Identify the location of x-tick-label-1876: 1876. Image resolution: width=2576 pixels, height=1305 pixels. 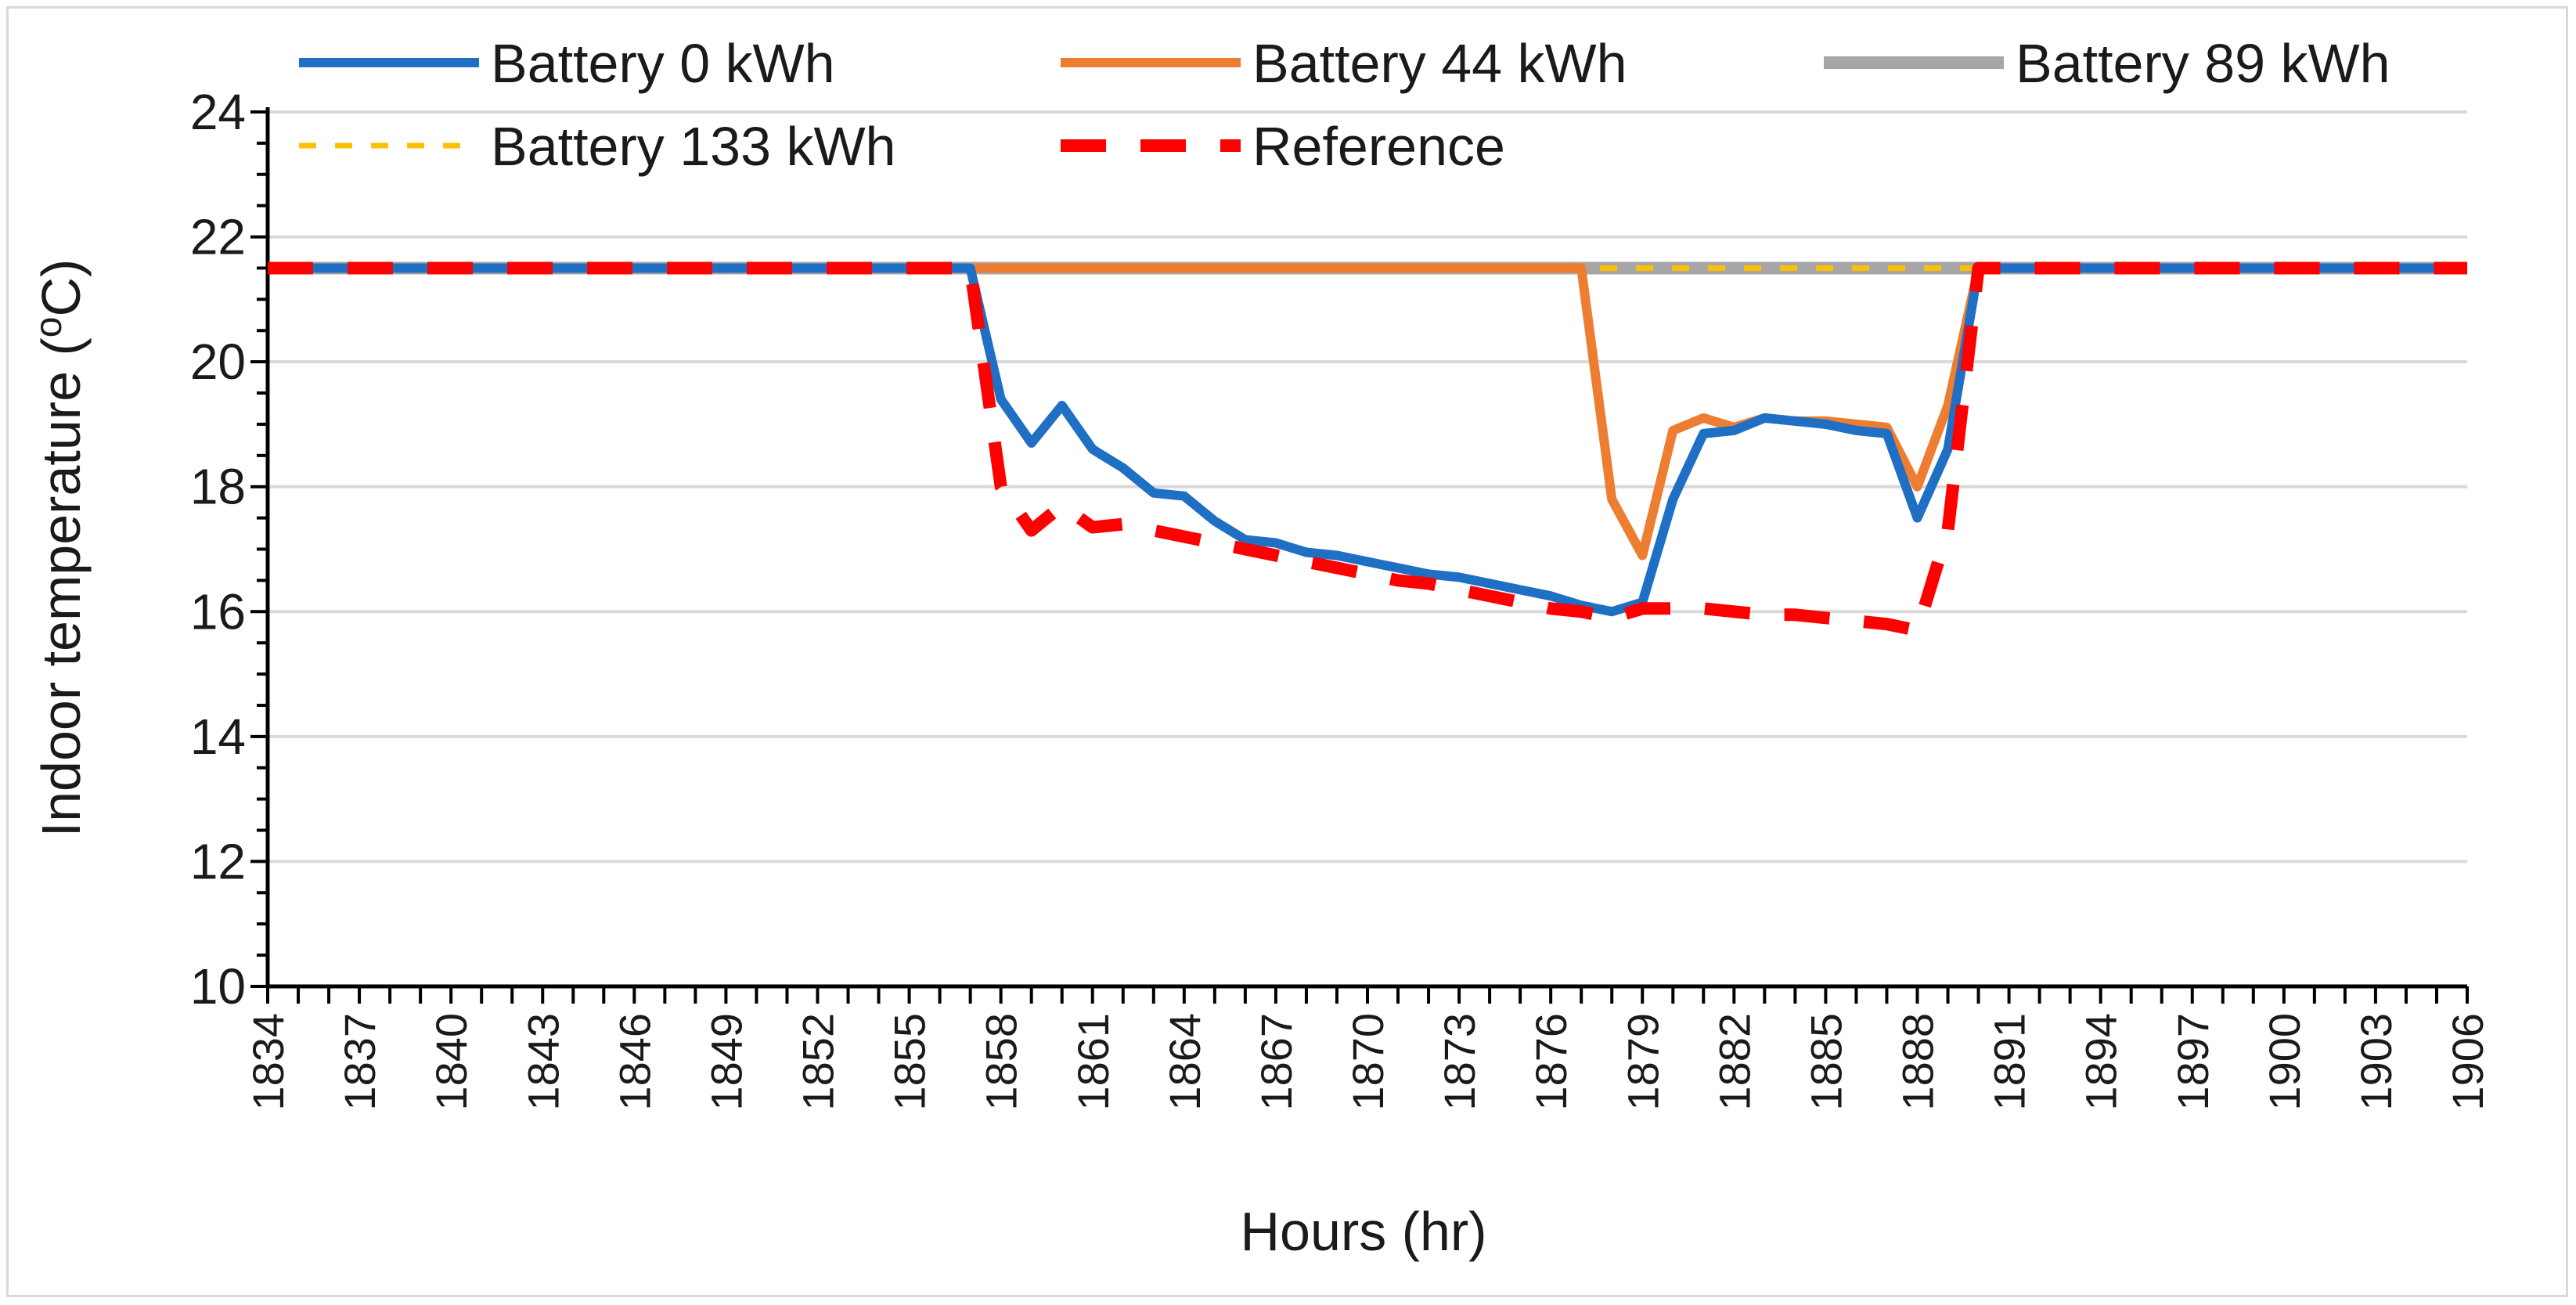
(1551, 1062).